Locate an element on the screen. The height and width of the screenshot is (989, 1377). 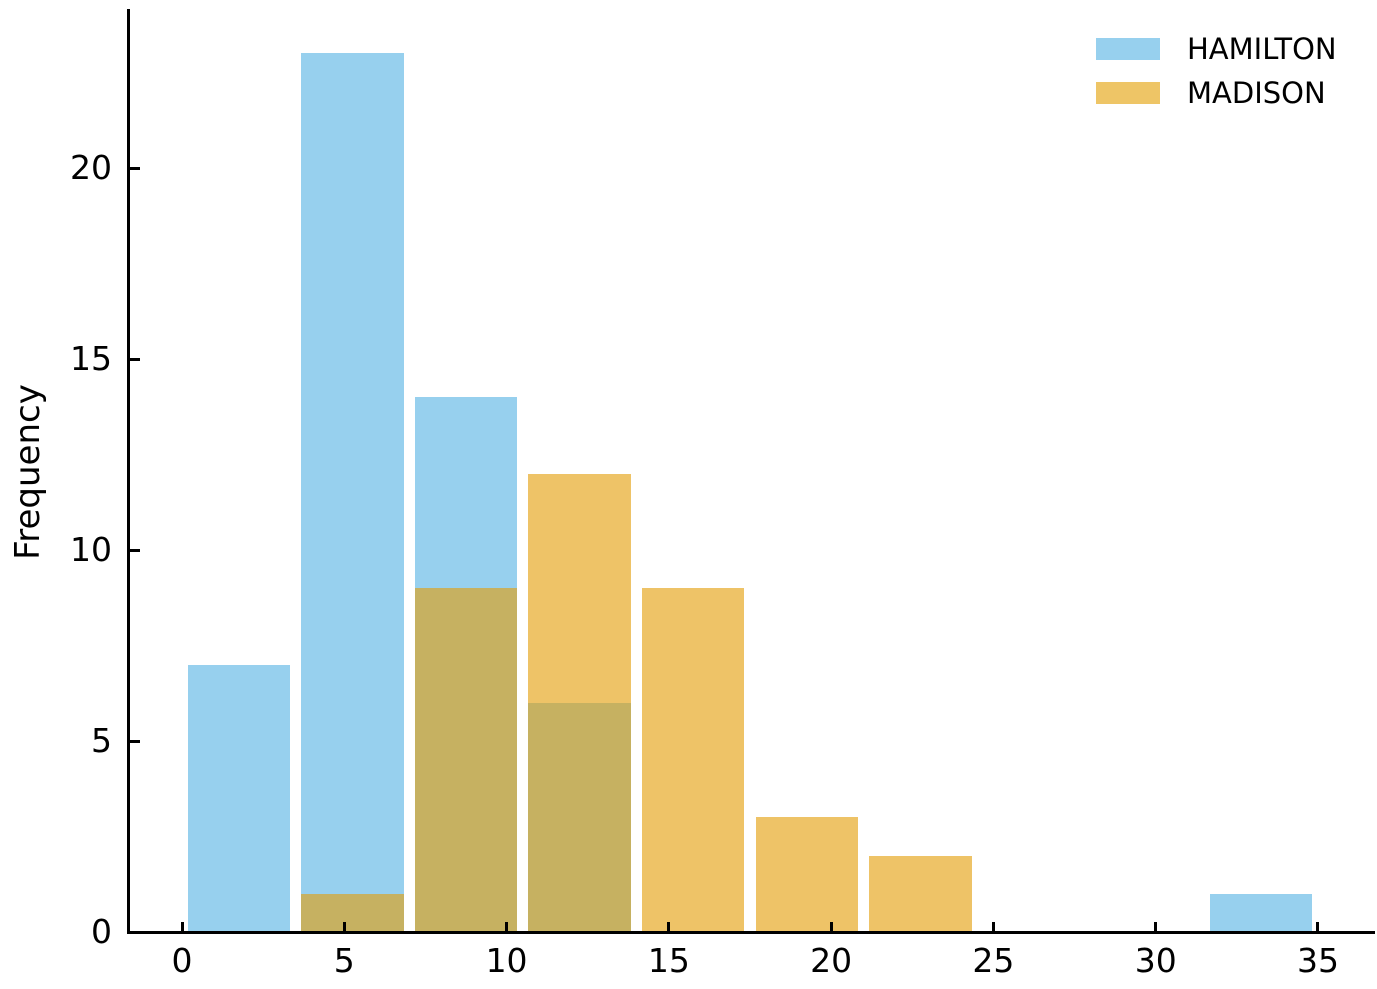
x-tick-label-5: 5 is located at coordinates (344, 960).